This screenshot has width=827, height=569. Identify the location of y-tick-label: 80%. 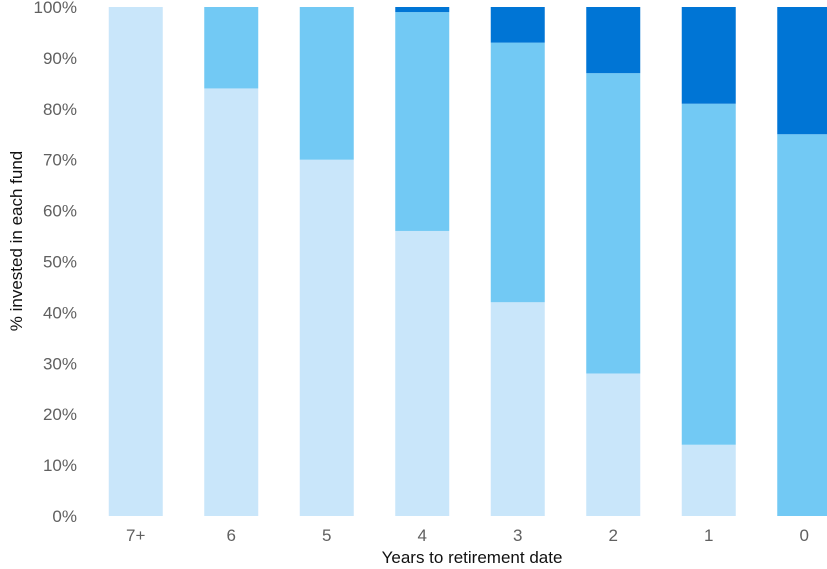
(60, 109).